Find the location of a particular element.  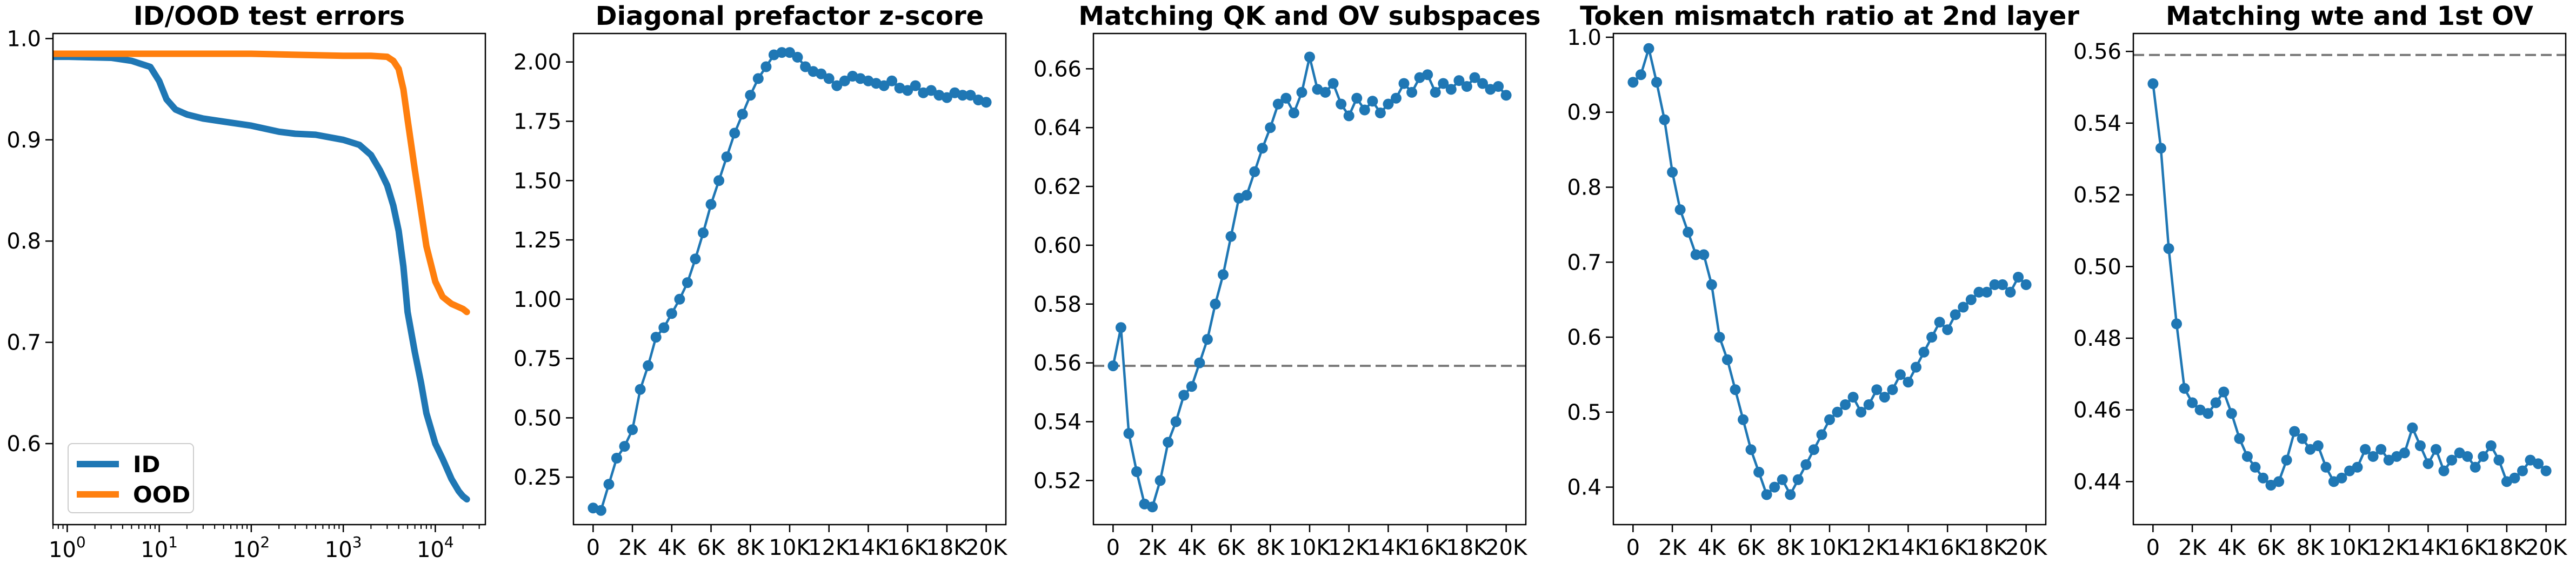

x-tick-label: 18K is located at coordinates (947, 547).